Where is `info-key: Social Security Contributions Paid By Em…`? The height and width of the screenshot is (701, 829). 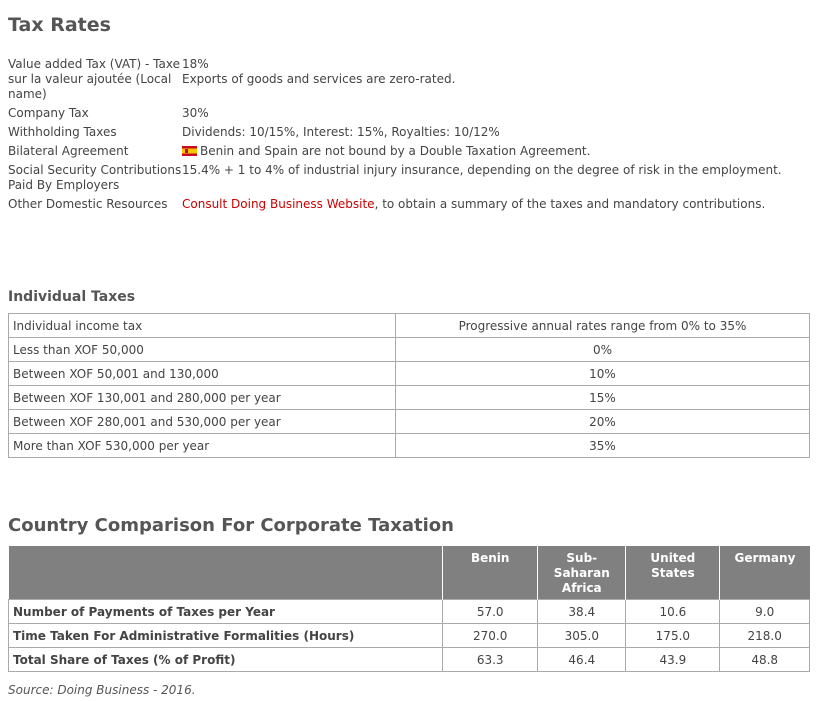 info-key: Social Security Contributions Paid By Em… is located at coordinates (95, 177).